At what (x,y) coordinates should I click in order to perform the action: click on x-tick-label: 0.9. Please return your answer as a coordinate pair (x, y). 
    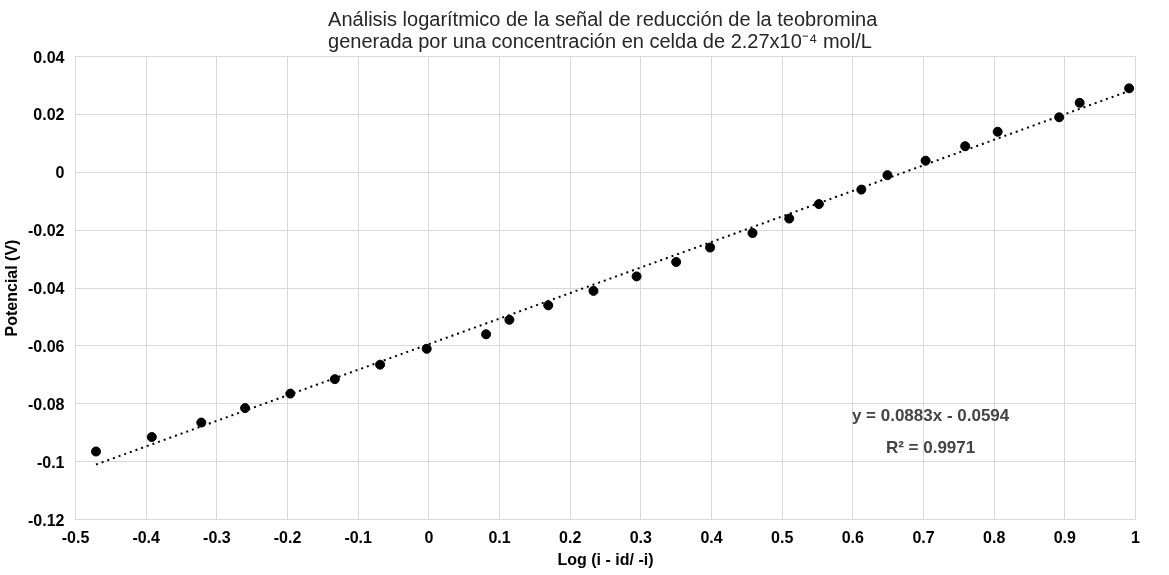
    Looking at the image, I should click on (1065, 537).